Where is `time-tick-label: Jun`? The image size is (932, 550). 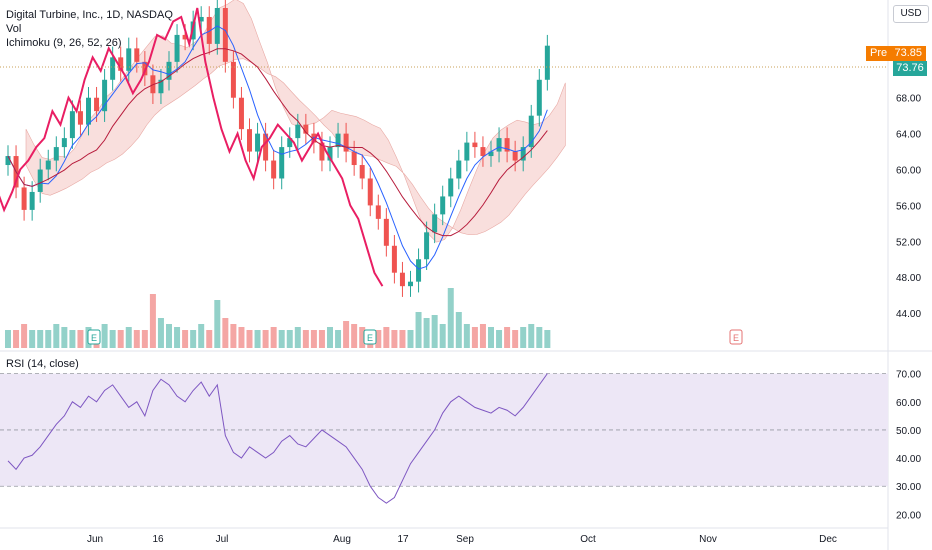
time-tick-label: Jun is located at coordinates (95, 539).